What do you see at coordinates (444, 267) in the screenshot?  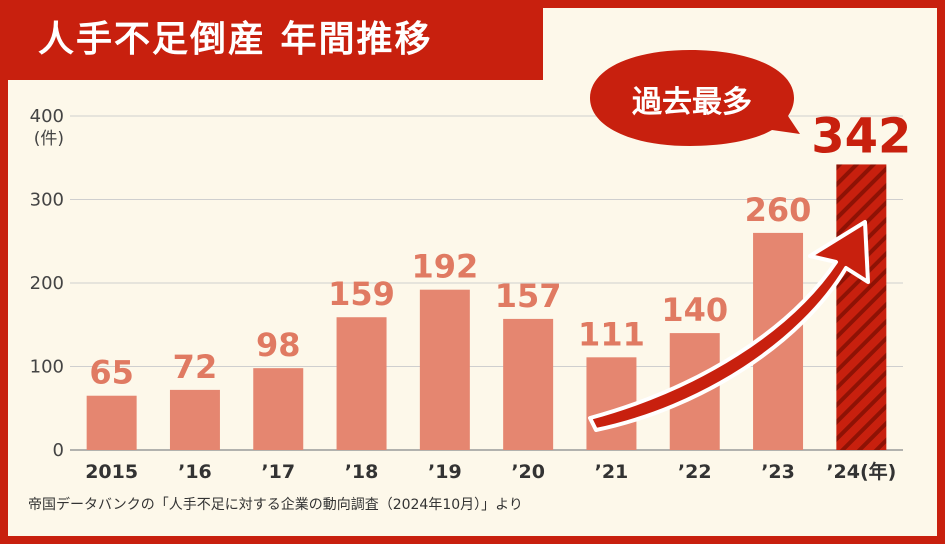 I see `data-label: 192` at bounding box center [444, 267].